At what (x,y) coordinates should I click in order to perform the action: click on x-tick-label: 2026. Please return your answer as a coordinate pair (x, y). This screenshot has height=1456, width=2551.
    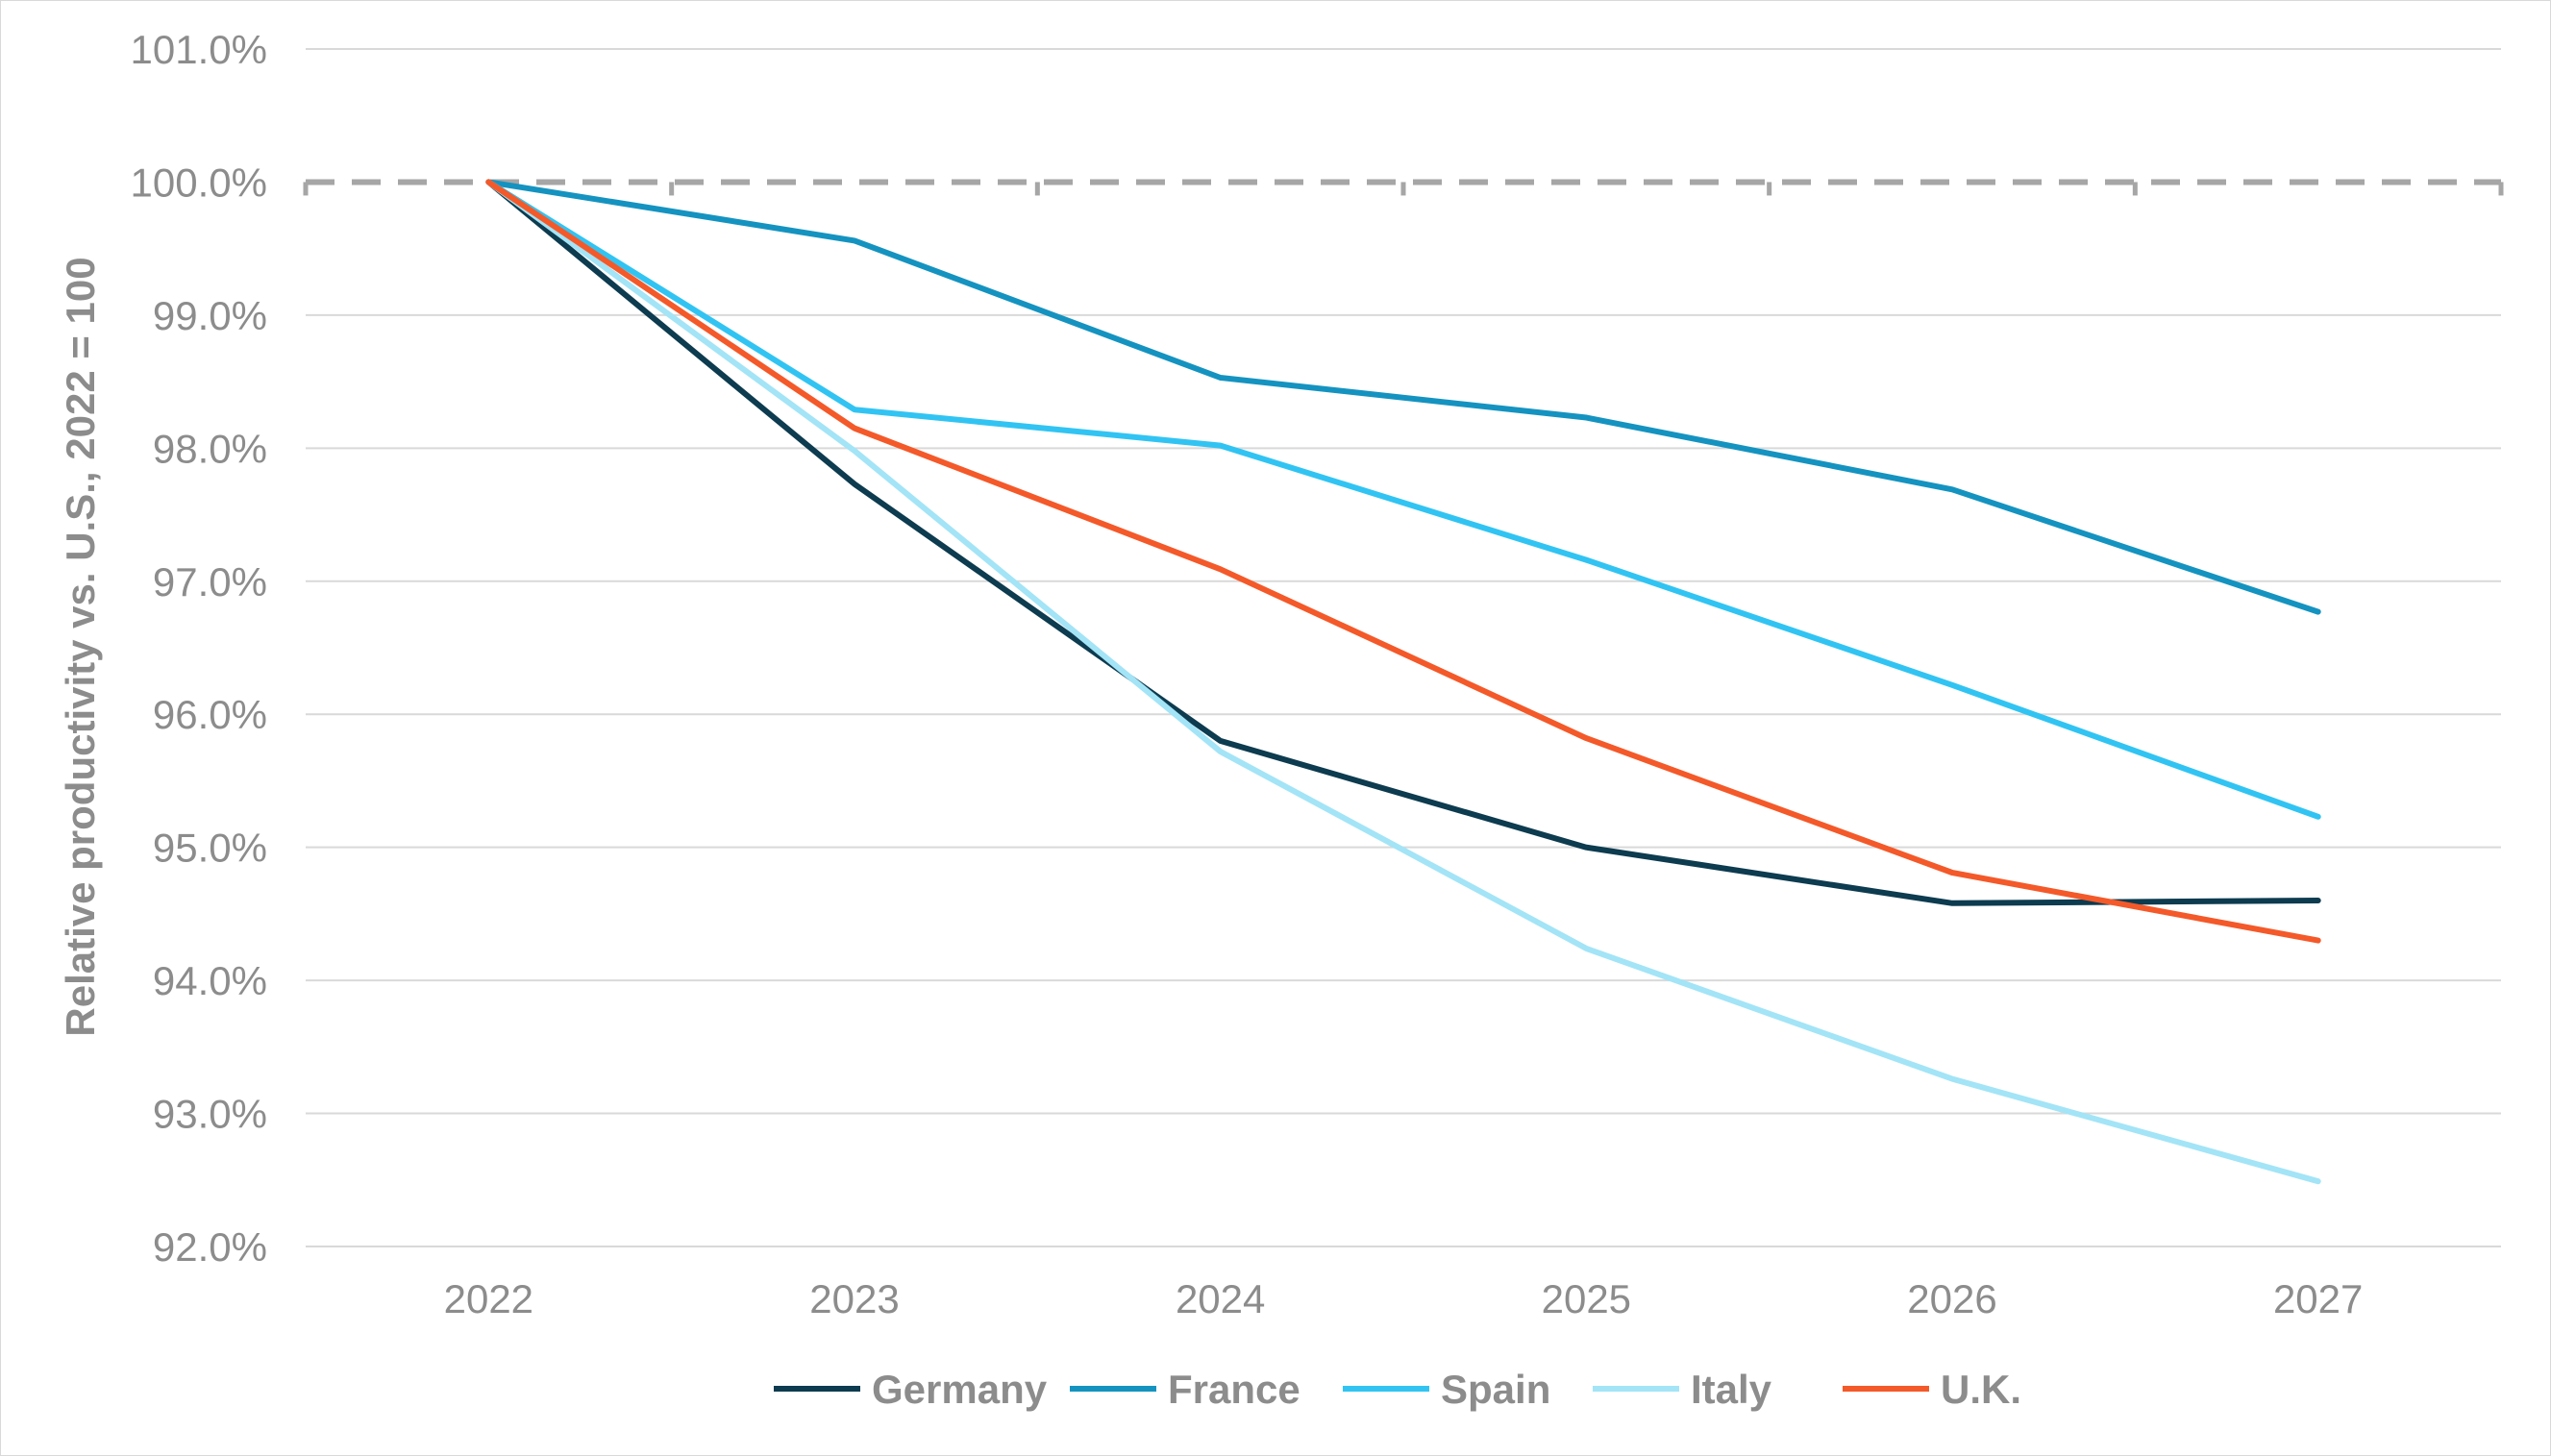
    Looking at the image, I should click on (1951, 1299).